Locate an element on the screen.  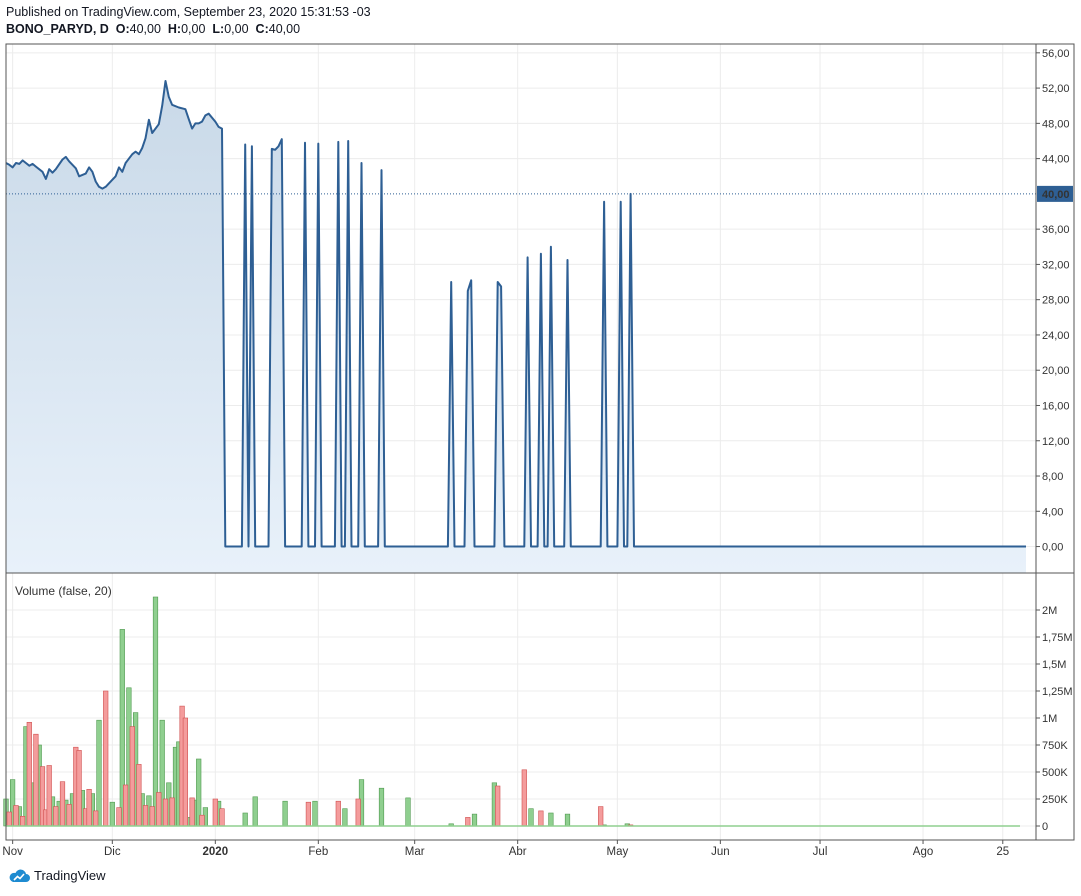
ohlc-high: H:0,00 is located at coordinates (186, 29).